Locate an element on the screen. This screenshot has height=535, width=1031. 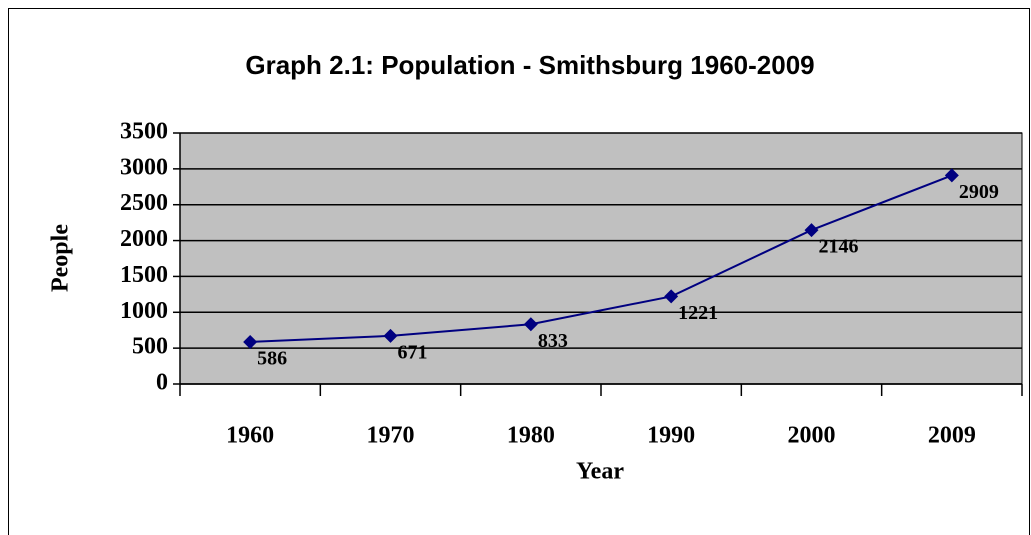
data-label: 1221 is located at coordinates (698, 313).